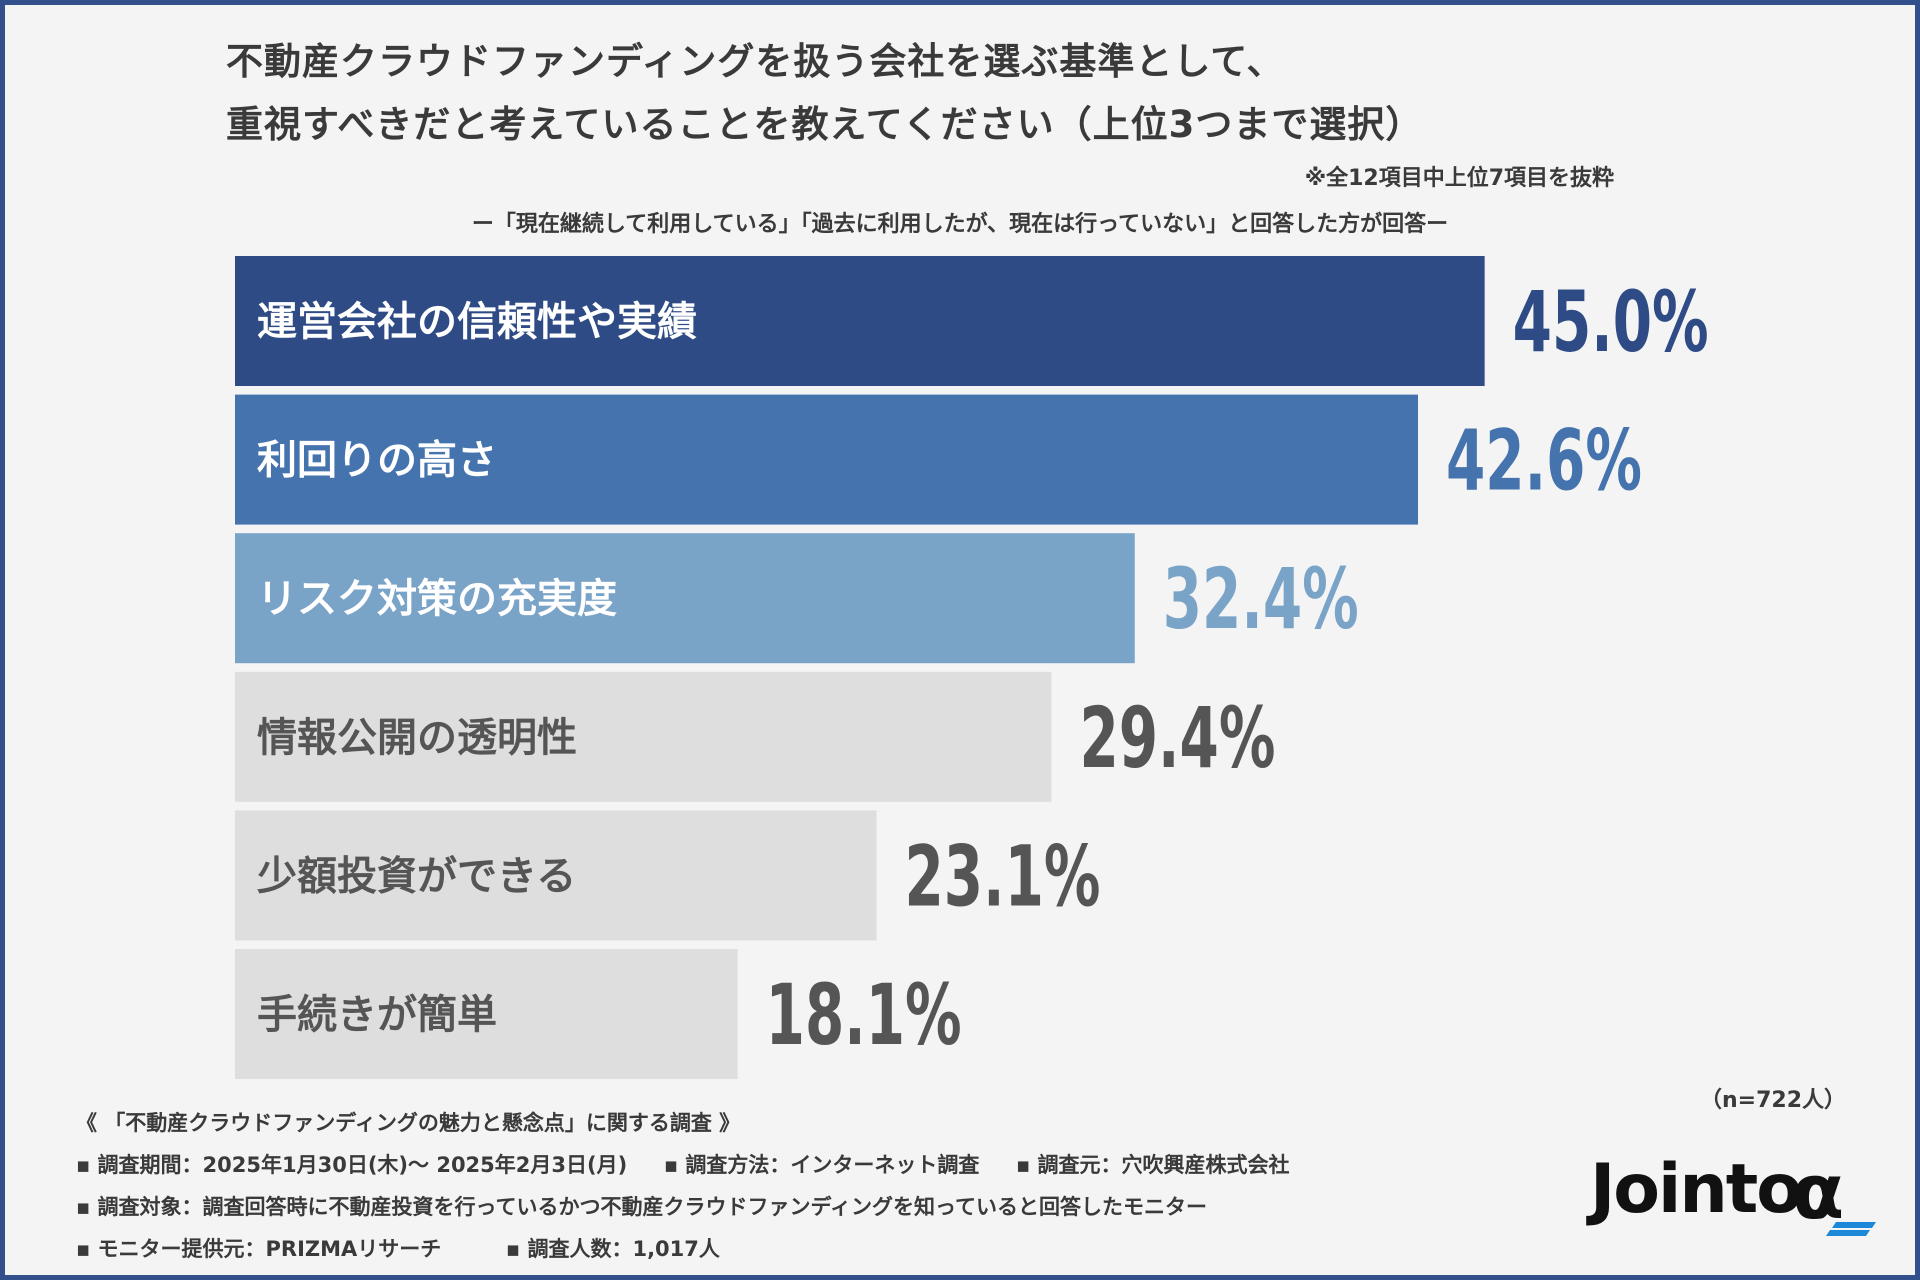 The image size is (1920, 1280). Describe the element at coordinates (1818, 1196) in the screenshot. I see `logo-symbol: α` at that location.